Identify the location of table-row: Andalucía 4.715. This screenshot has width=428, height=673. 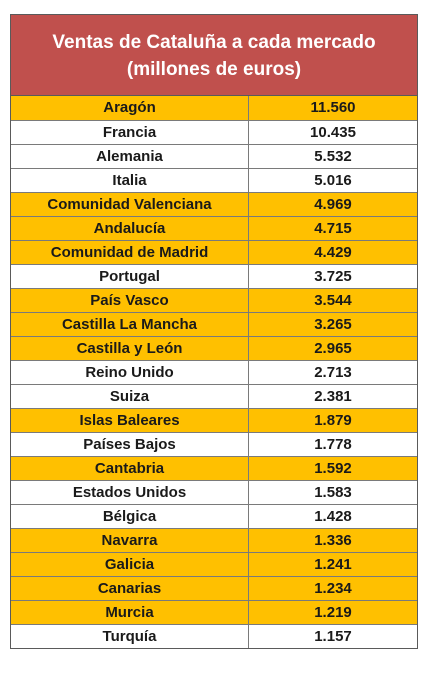
(214, 228).